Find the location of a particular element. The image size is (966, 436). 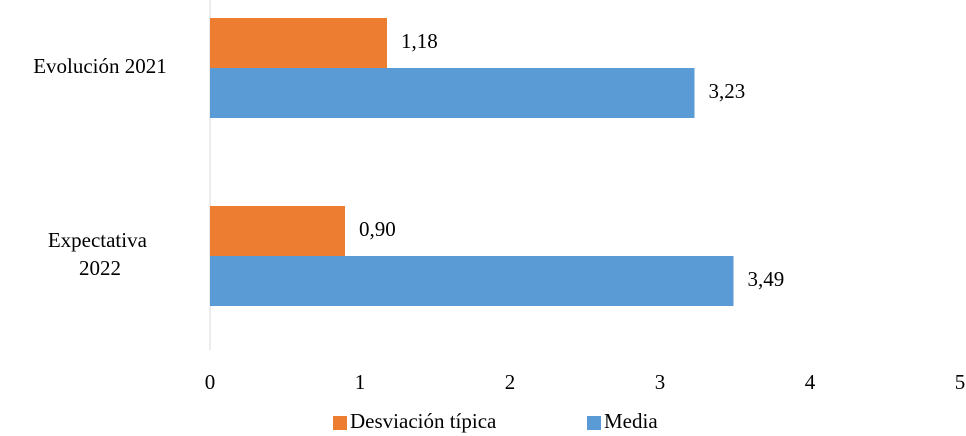

value-label: 1,18 is located at coordinates (419, 41).